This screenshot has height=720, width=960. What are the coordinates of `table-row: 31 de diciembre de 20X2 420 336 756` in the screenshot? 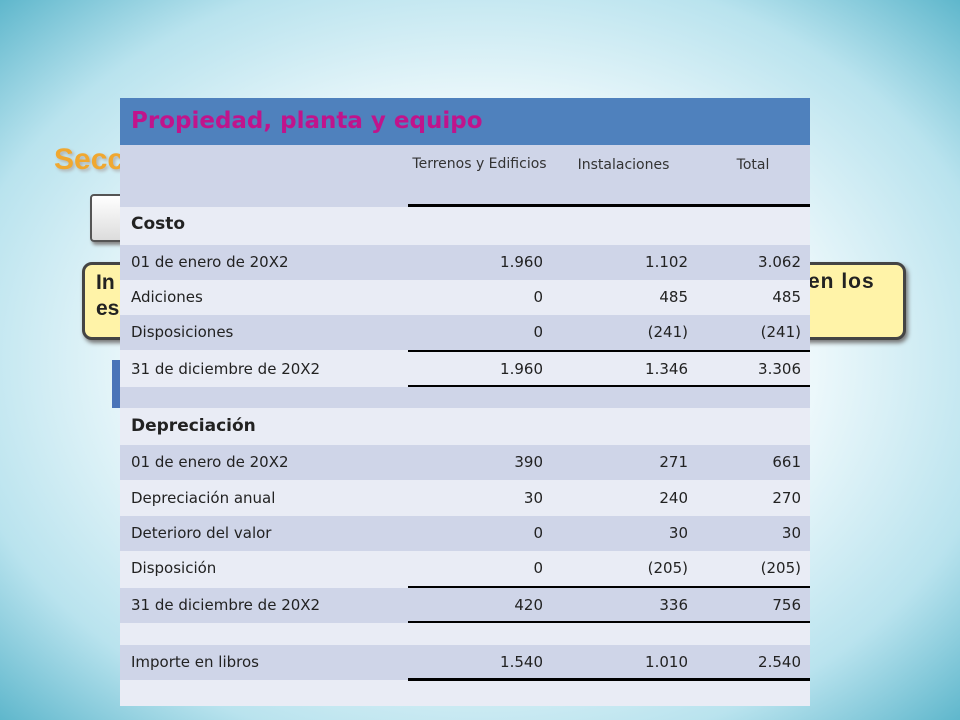 It's located at (465, 605).